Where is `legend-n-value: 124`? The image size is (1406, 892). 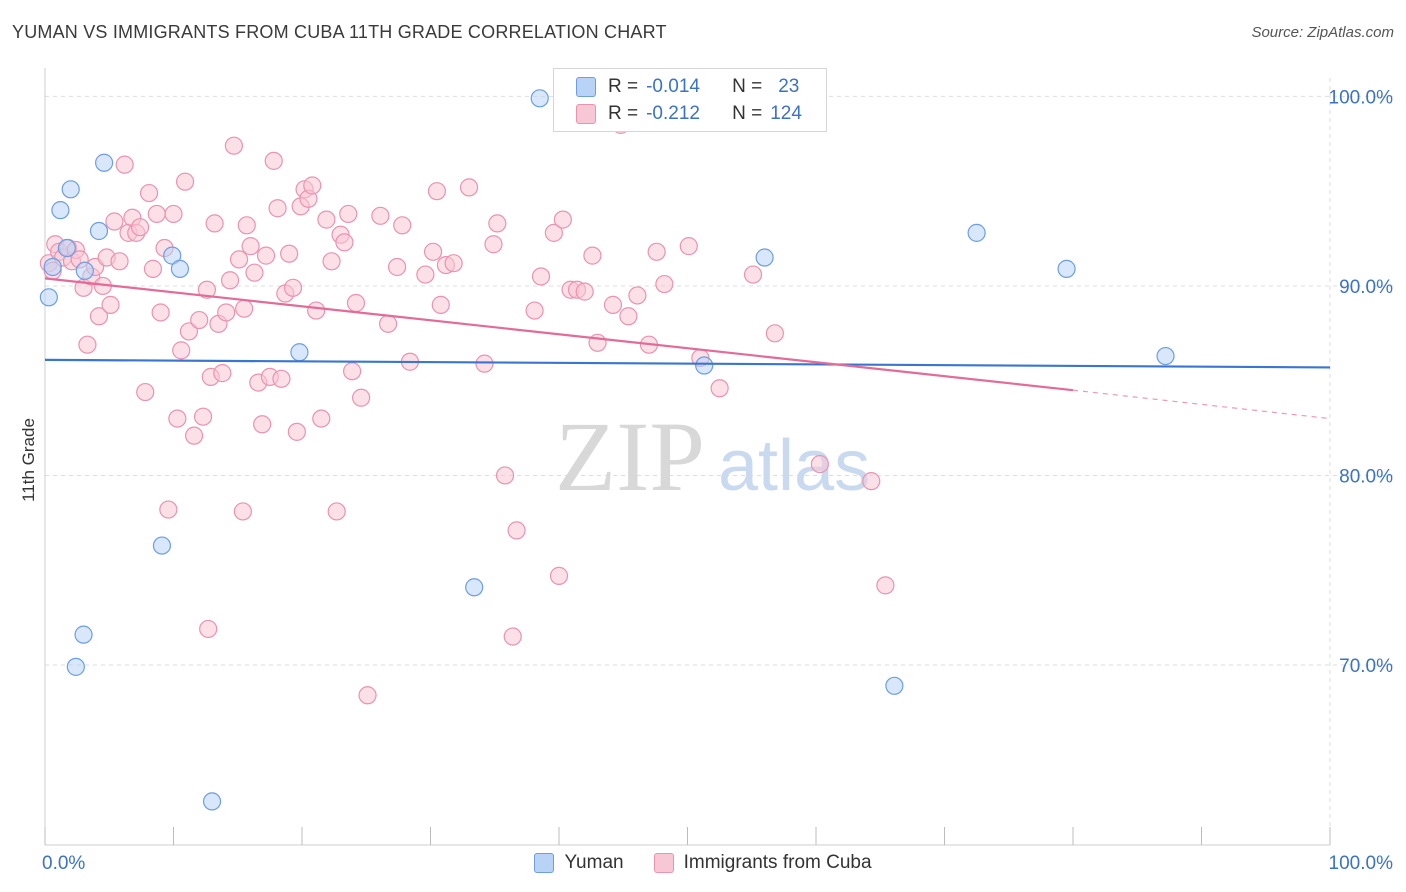 legend-n-value: 124 is located at coordinates (786, 113).